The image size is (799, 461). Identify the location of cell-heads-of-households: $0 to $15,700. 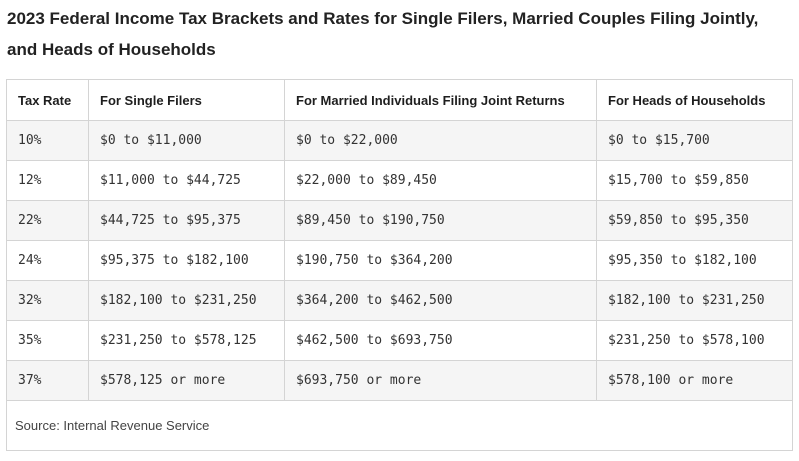
(694, 140).